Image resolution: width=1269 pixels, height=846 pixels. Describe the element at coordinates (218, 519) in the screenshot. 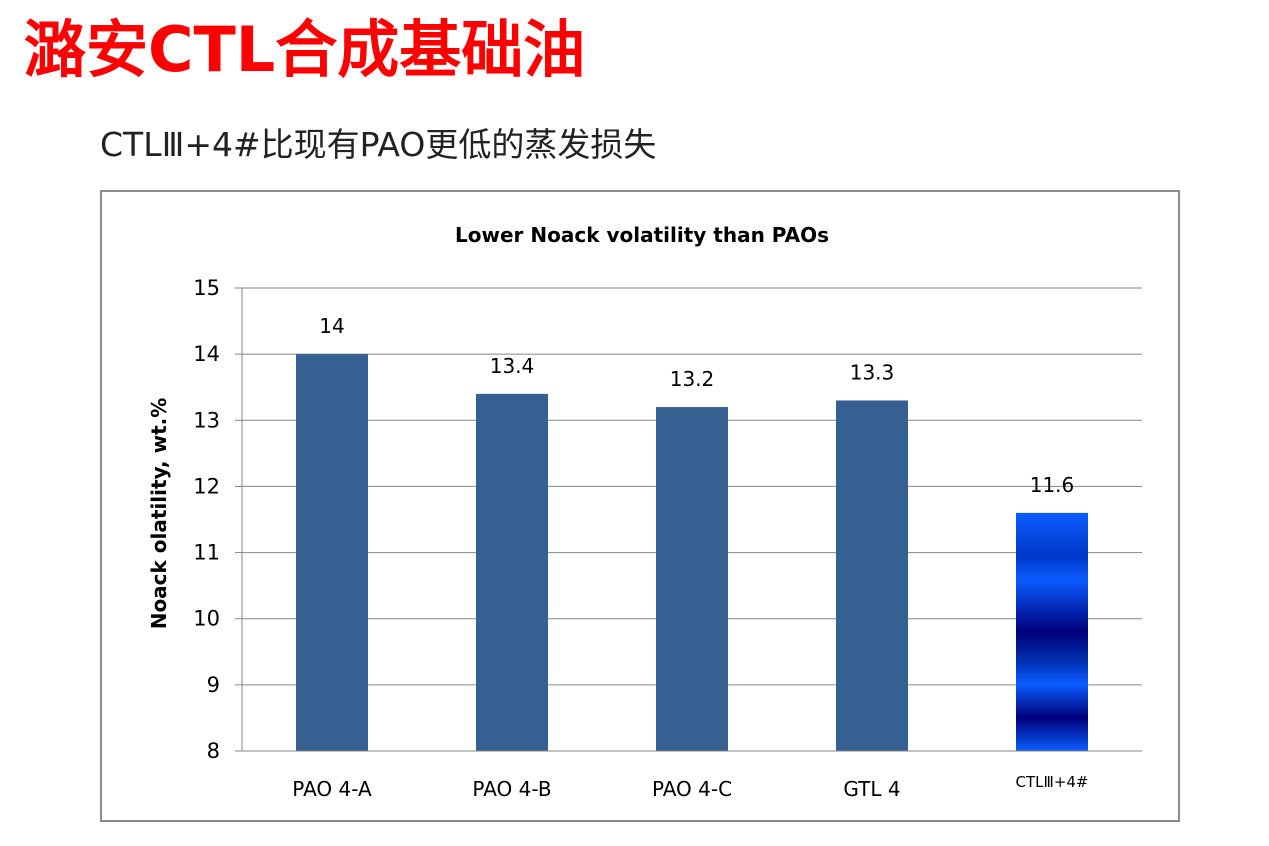

I see `y-axis: 8 9 10 11 12 13 14 15` at that location.